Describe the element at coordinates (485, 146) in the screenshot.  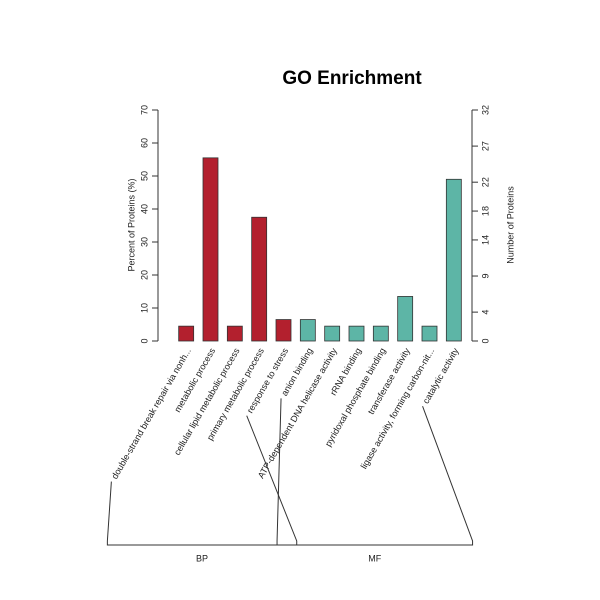
I see `y2-tick-label: 27` at that location.